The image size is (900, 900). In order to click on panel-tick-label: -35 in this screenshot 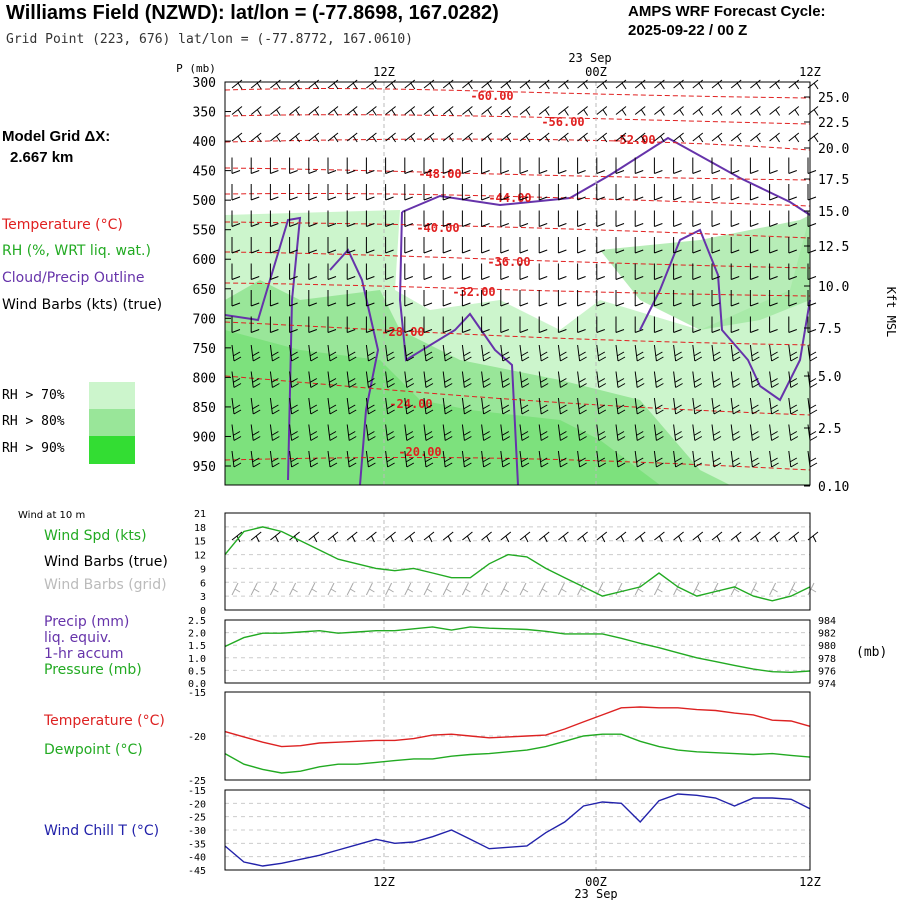, I will do `click(197, 844)`.